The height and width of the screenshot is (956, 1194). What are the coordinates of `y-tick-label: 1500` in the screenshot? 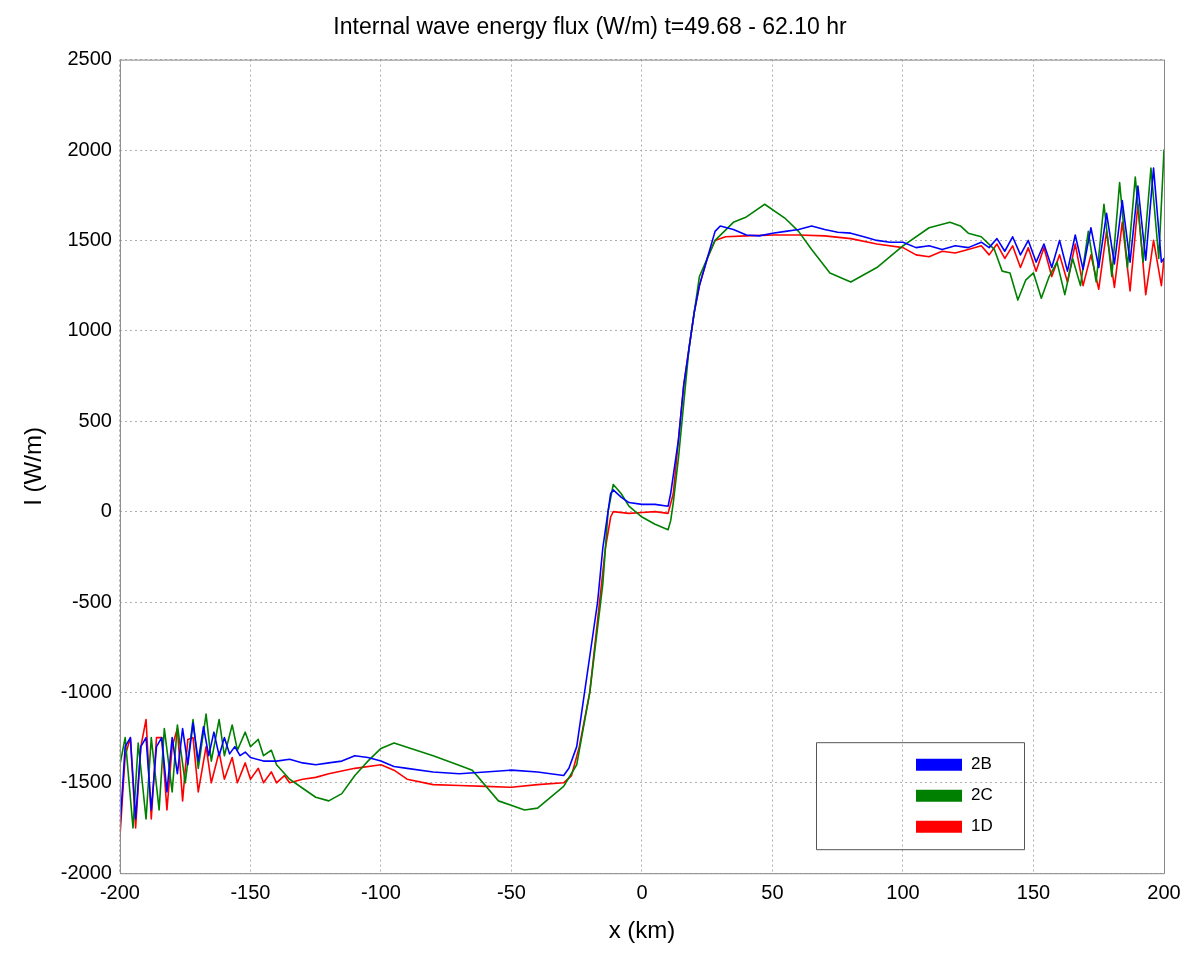 It's located at (89, 238).